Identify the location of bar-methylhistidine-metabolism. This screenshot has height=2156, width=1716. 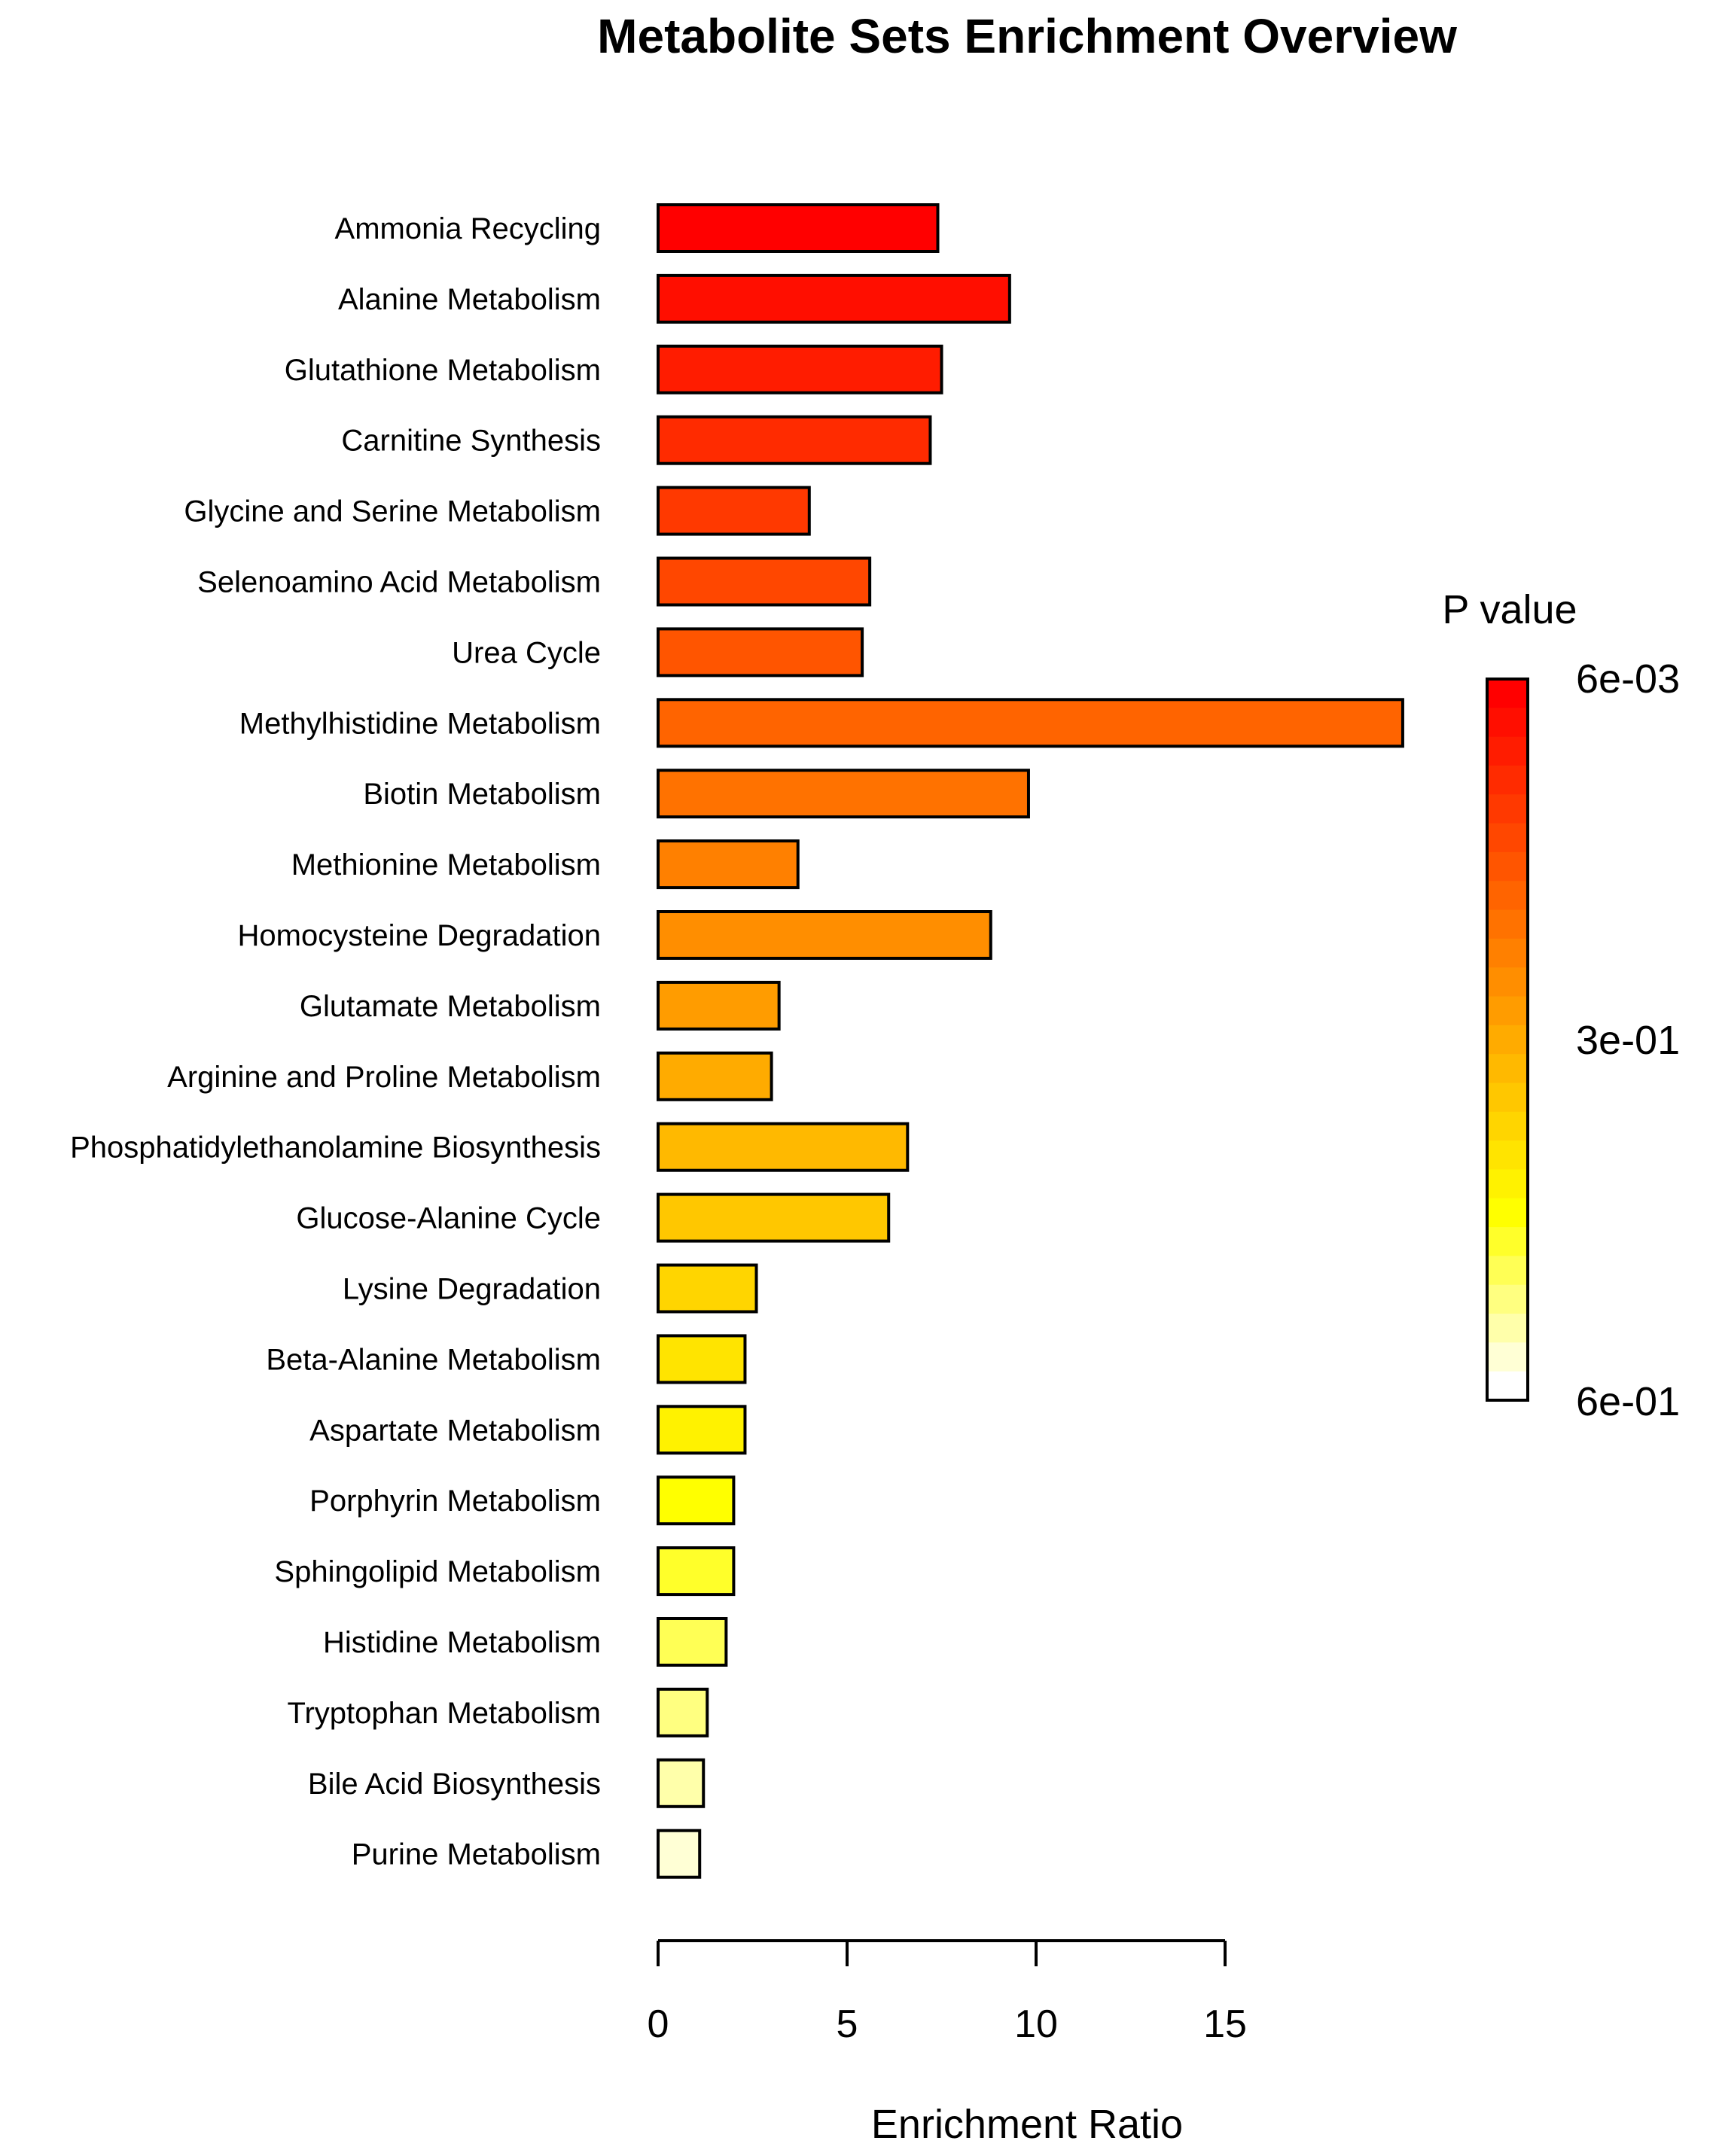
(1030, 723).